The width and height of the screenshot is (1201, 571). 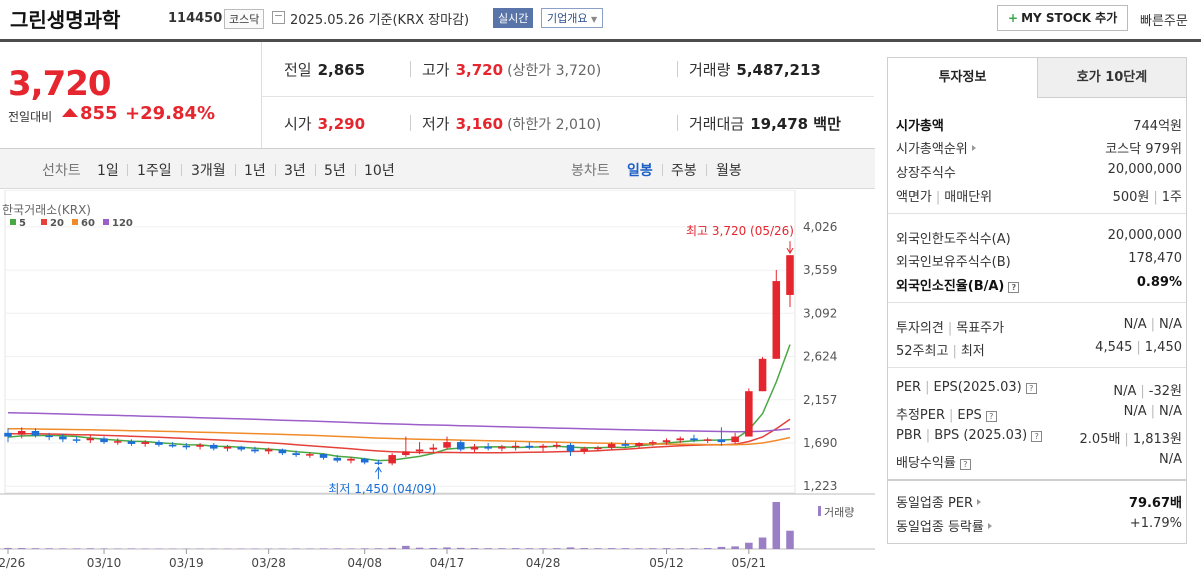 What do you see at coordinates (962, 78) in the screenshot?
I see `tab-invest-info: 투자정보` at bounding box center [962, 78].